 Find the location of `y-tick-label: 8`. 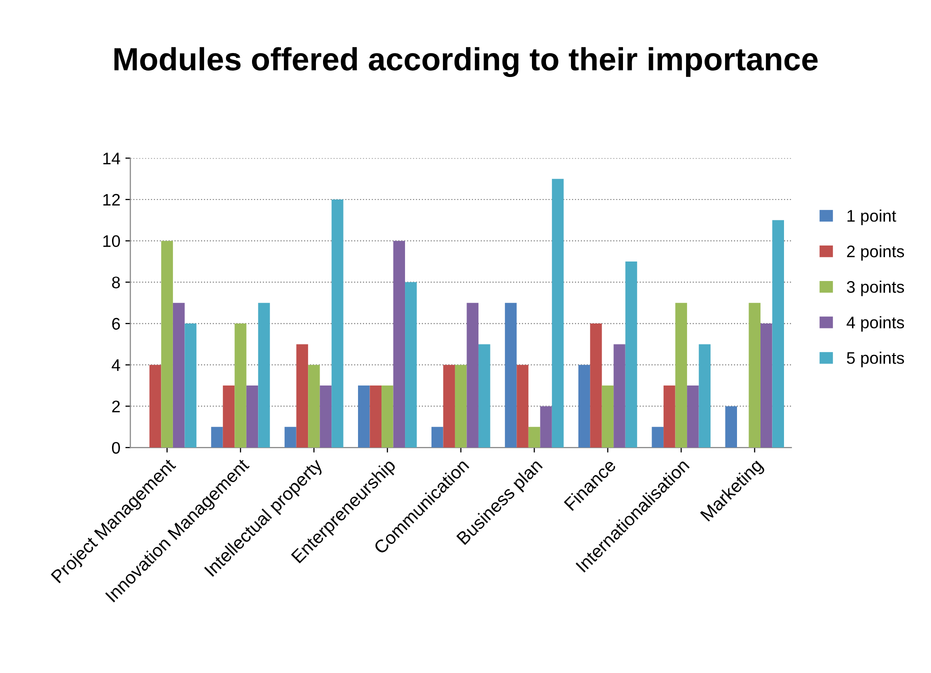

y-tick-label: 8 is located at coordinates (116, 282).